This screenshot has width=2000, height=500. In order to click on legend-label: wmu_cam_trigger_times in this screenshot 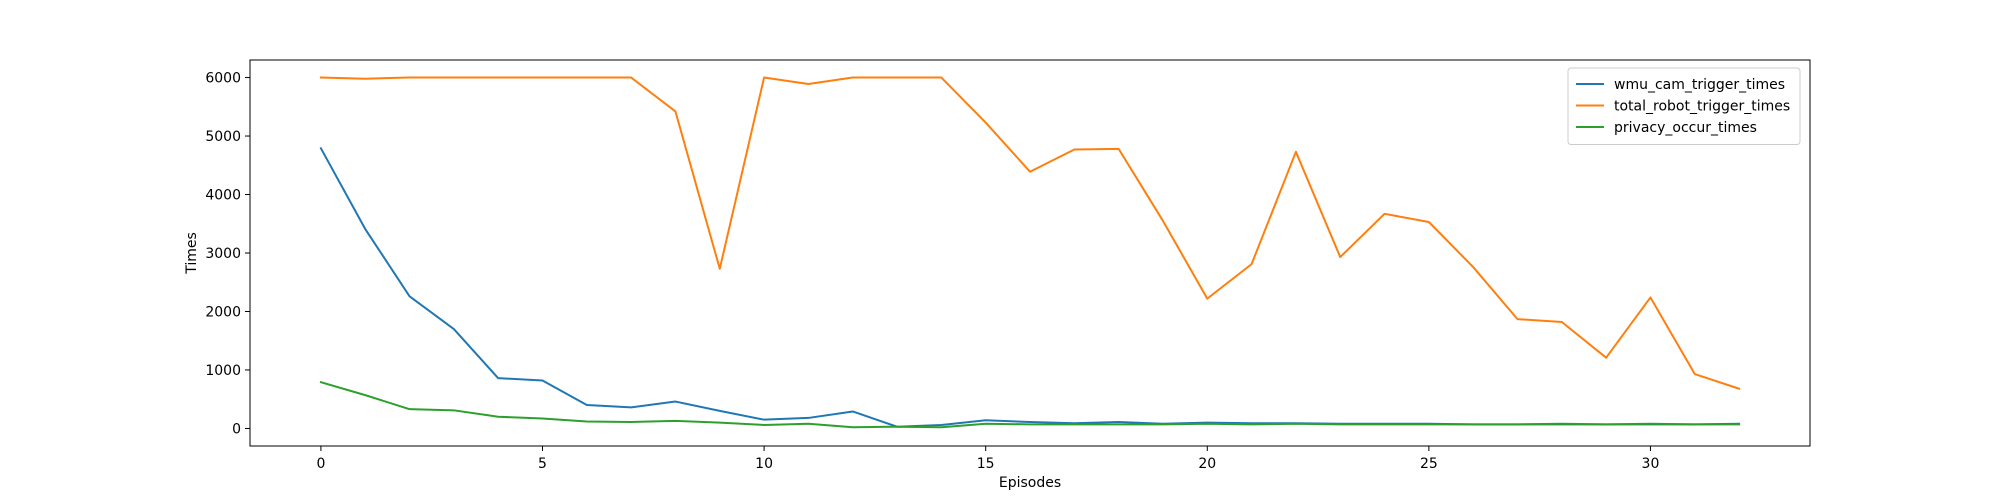, I will do `click(1699, 85)`.